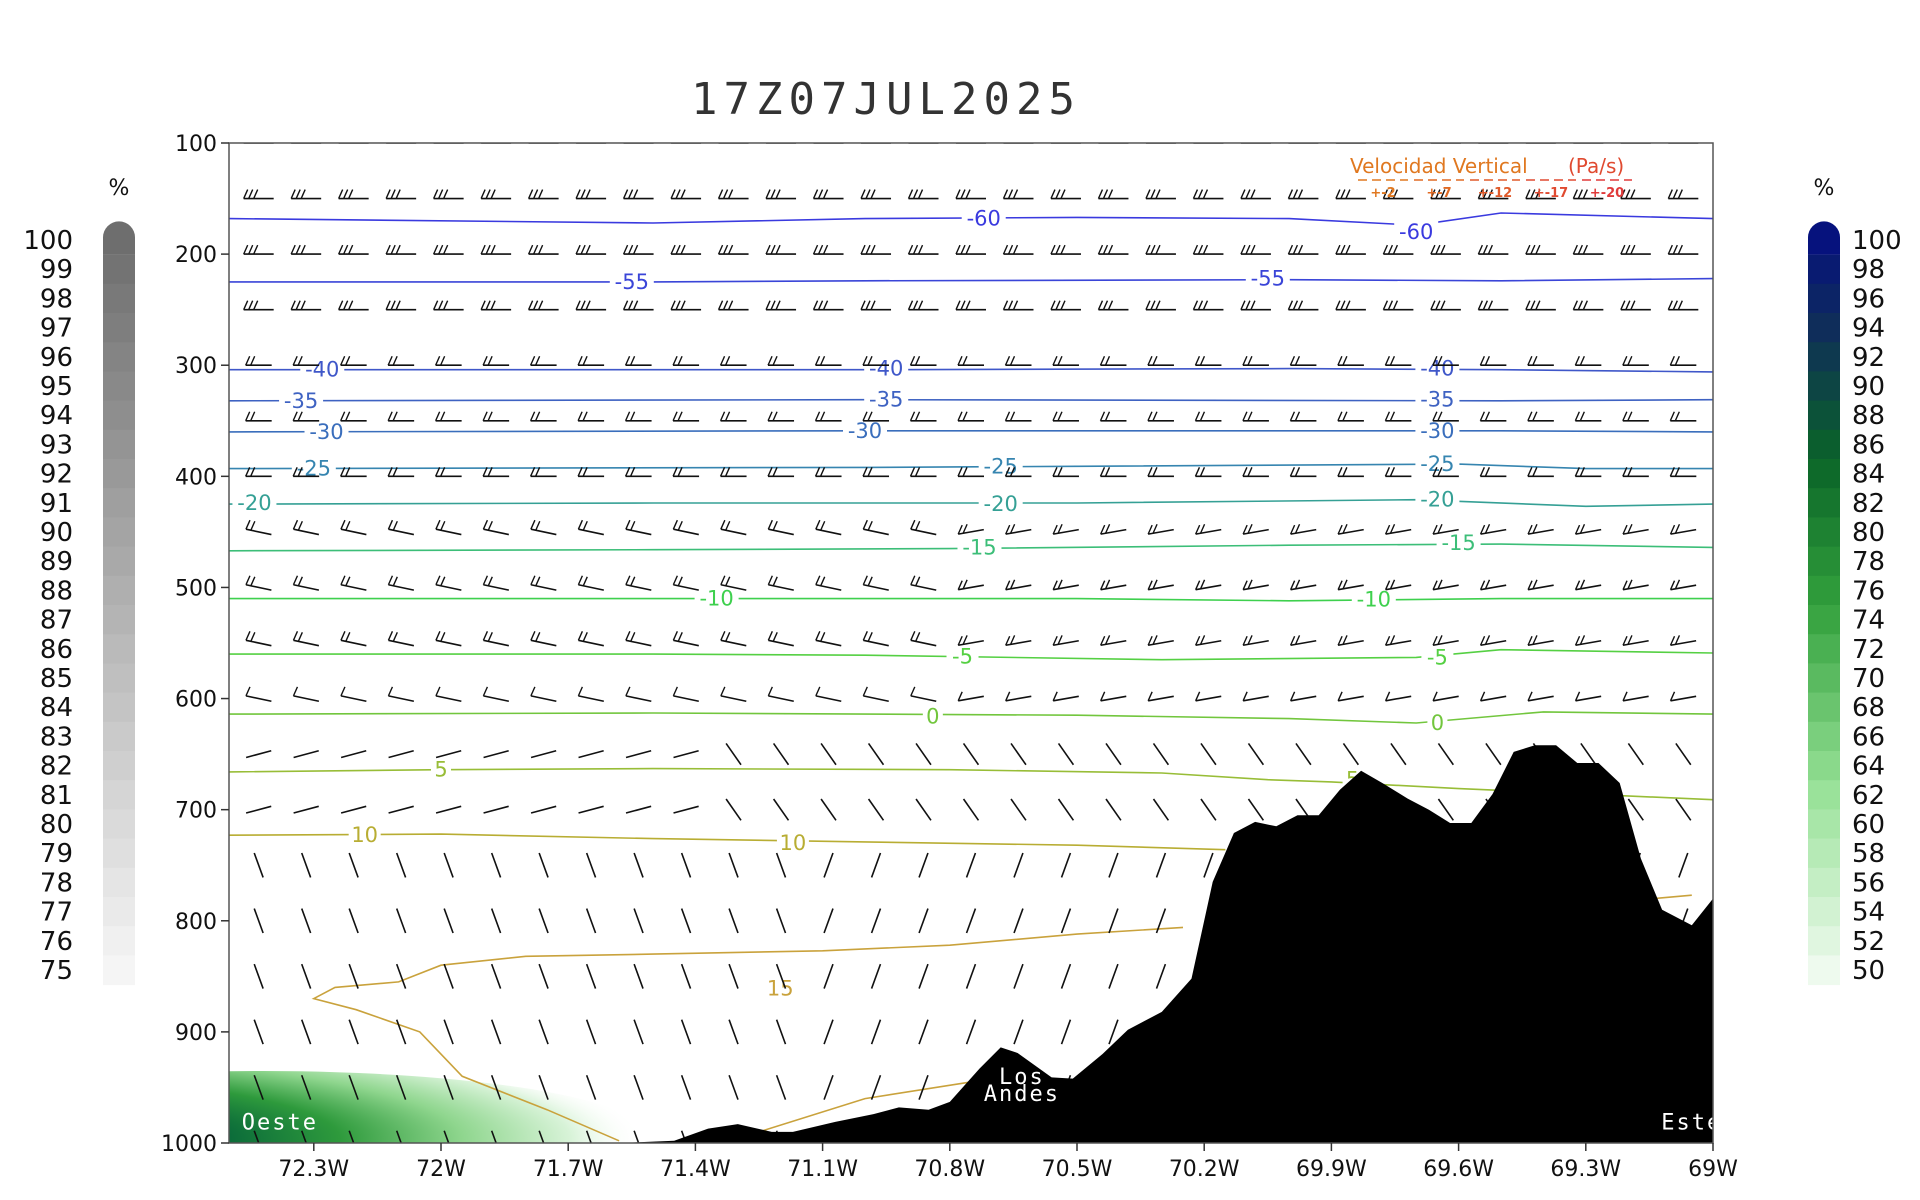 This screenshot has height=1200, width=1920. What do you see at coordinates (979, 547) in the screenshot?
I see `contour-label: -15` at bounding box center [979, 547].